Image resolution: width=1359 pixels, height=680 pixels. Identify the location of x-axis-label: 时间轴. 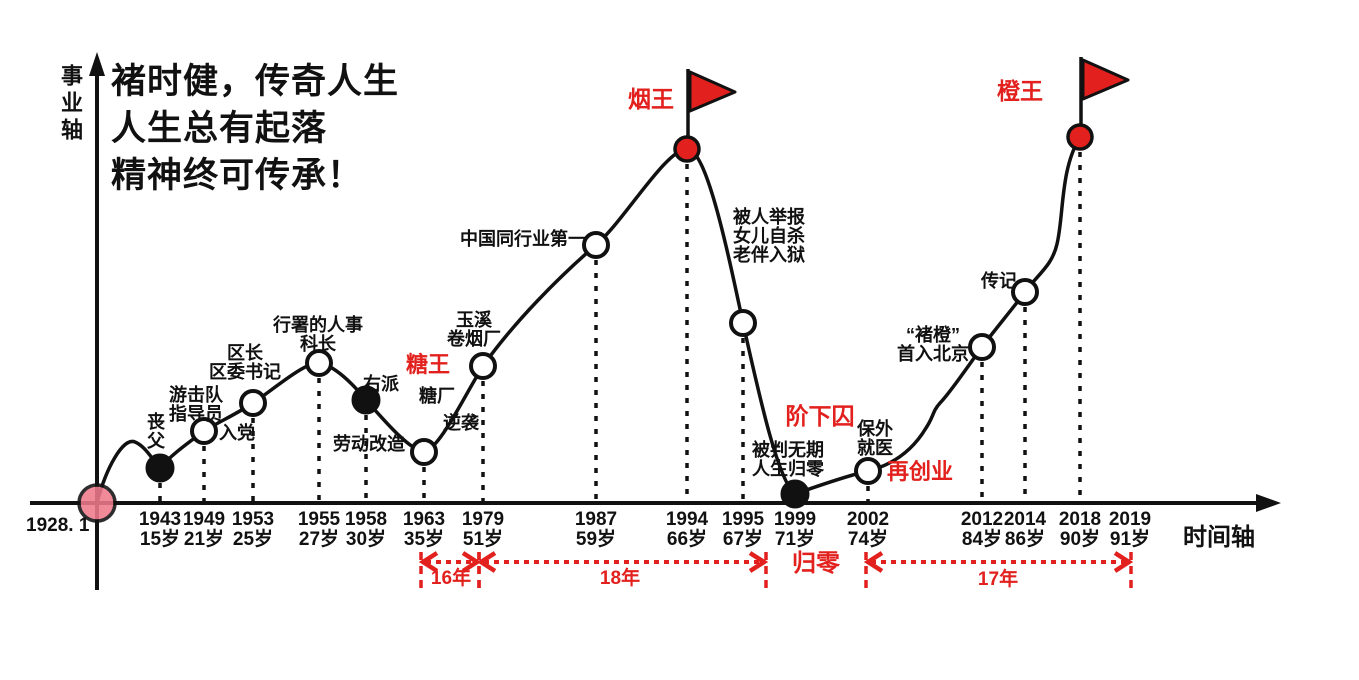
(1219, 537).